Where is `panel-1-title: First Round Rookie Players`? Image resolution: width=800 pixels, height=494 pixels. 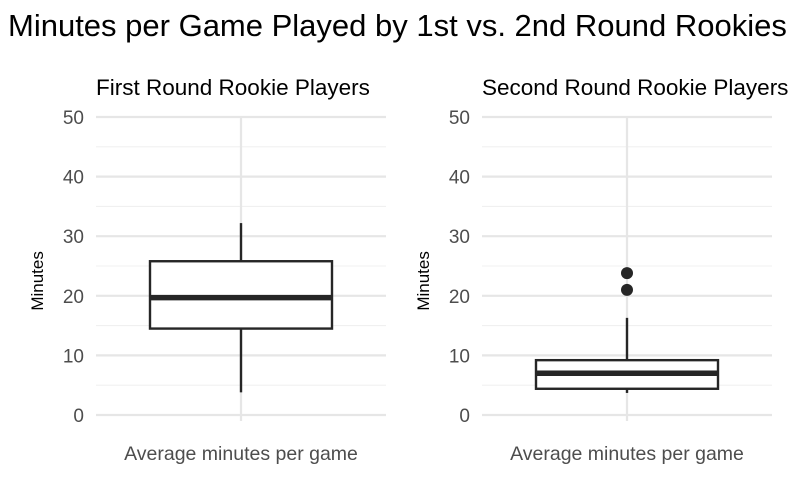 panel-1-title: First Round Rookie Players is located at coordinates (233, 87).